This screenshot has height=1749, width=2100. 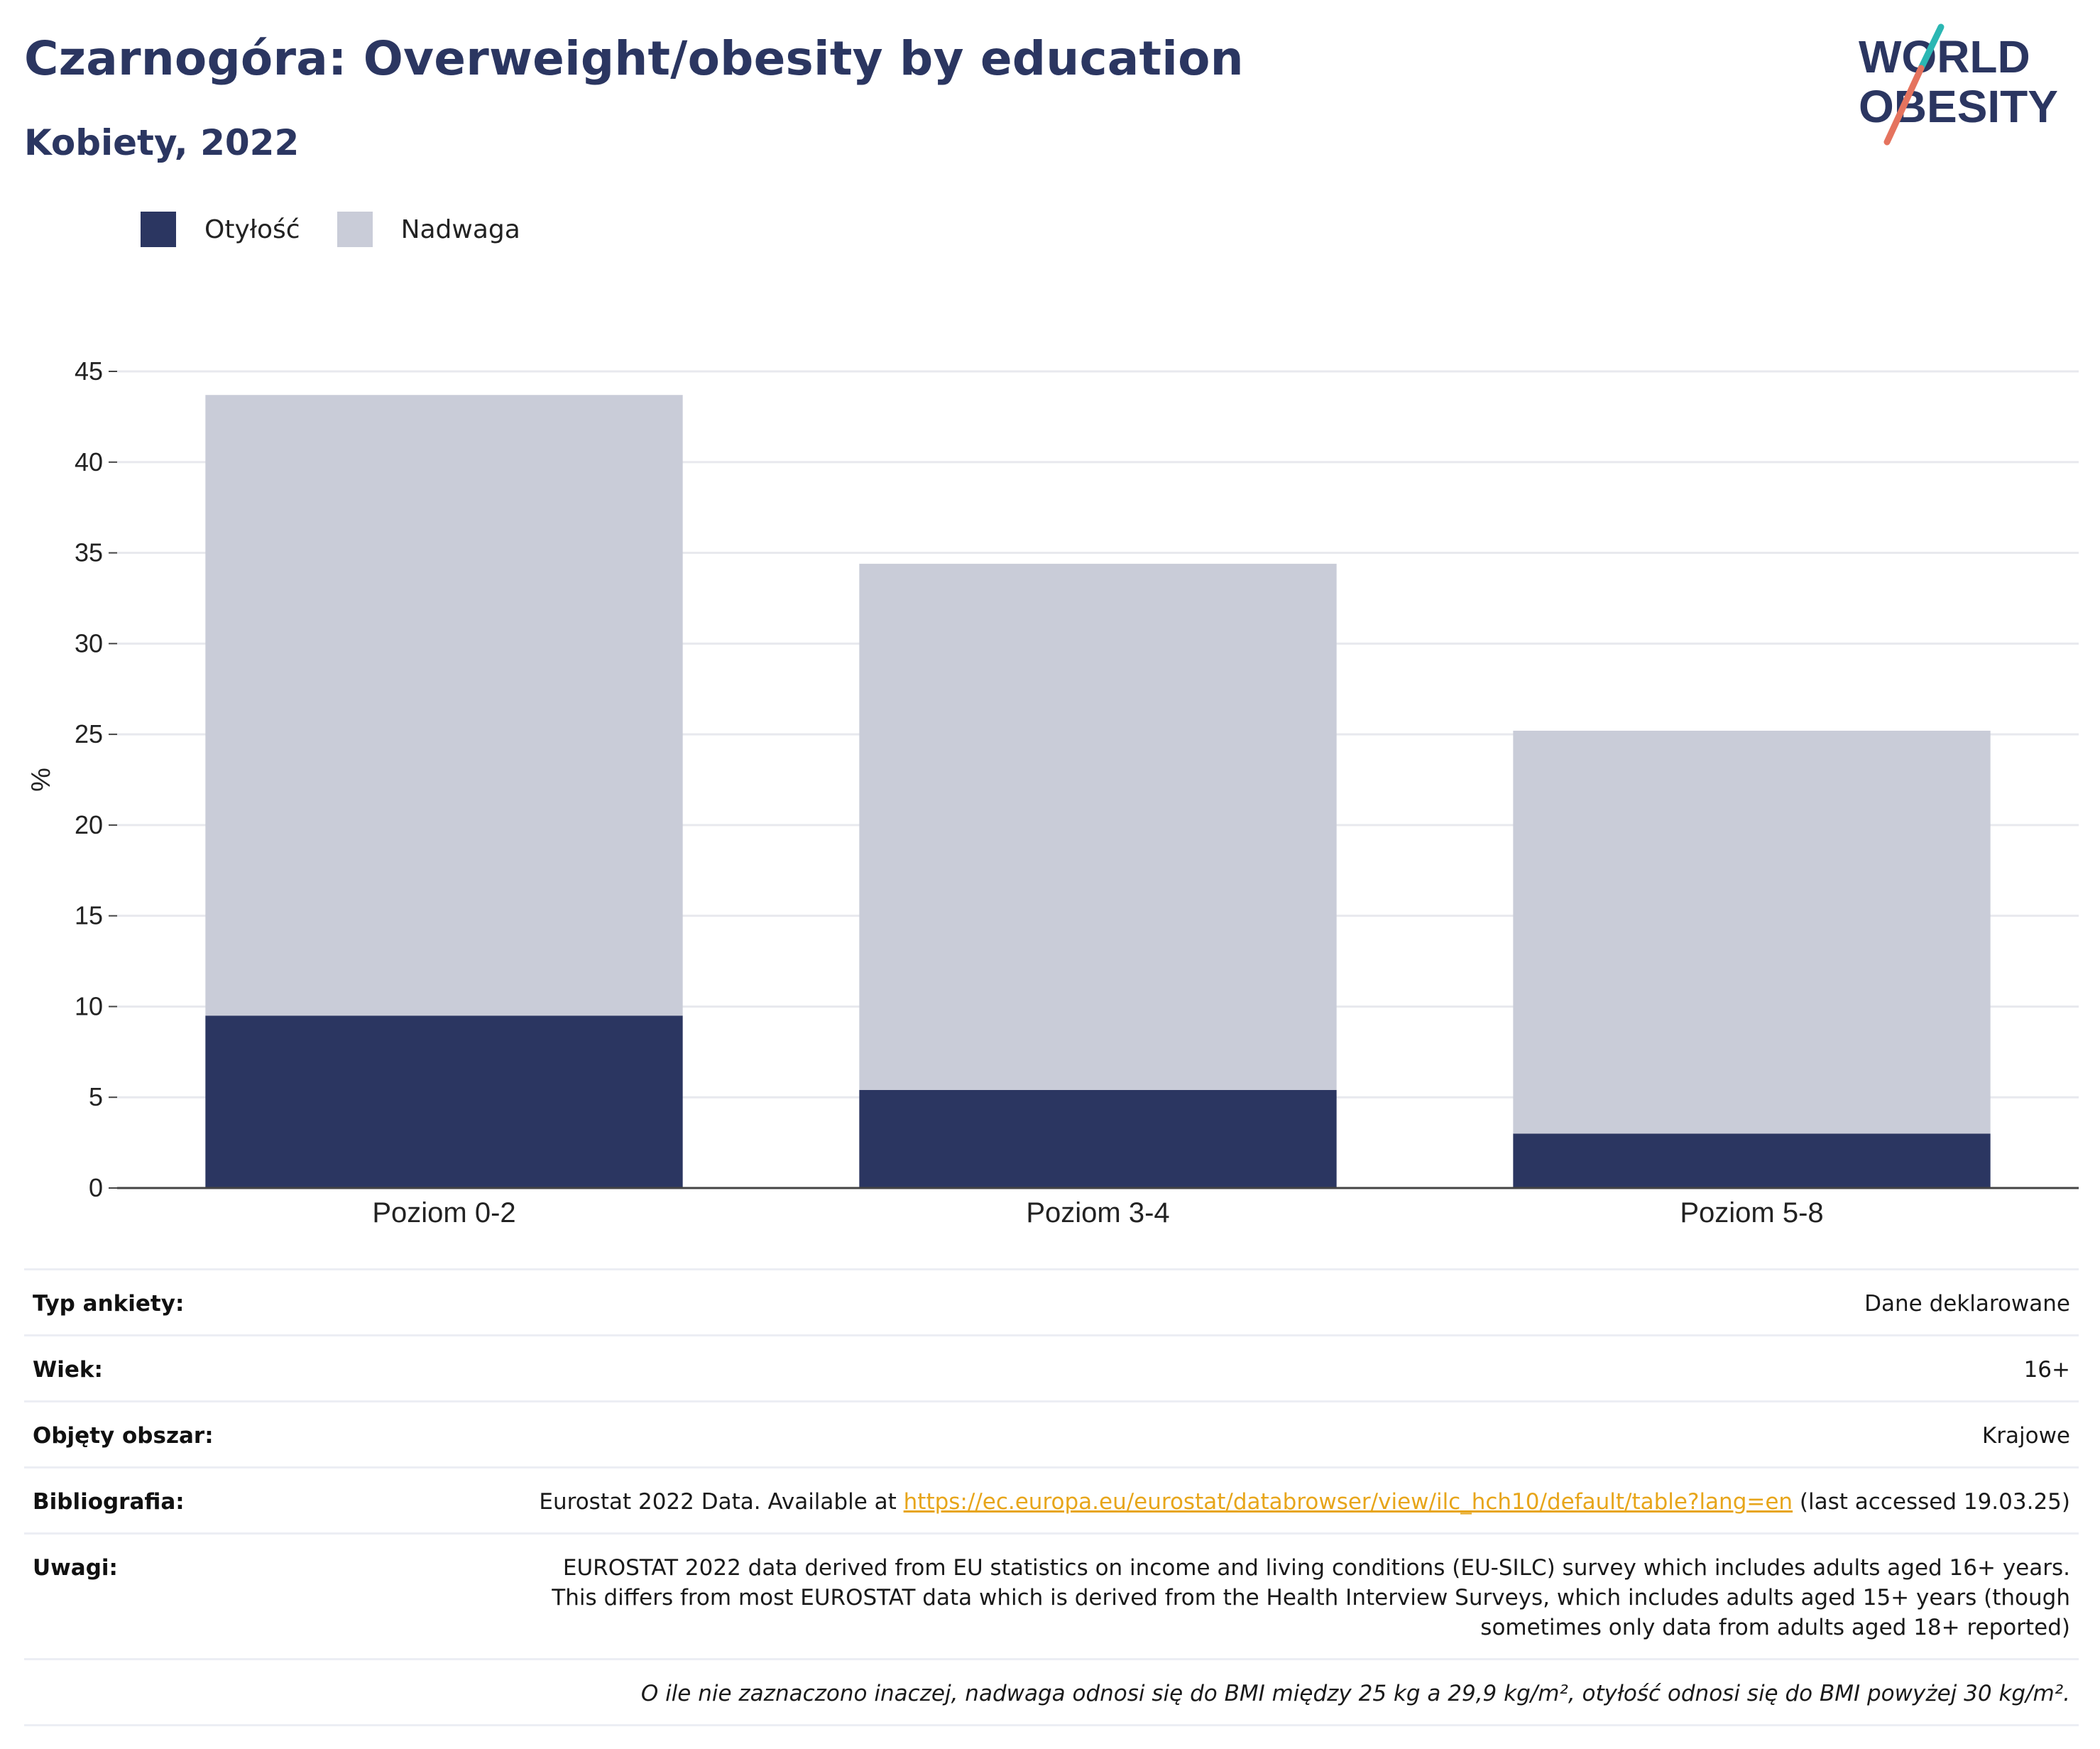 What do you see at coordinates (1051, 1433) in the screenshot?
I see `info-row-area: Objęty obszar: Krajowe` at bounding box center [1051, 1433].